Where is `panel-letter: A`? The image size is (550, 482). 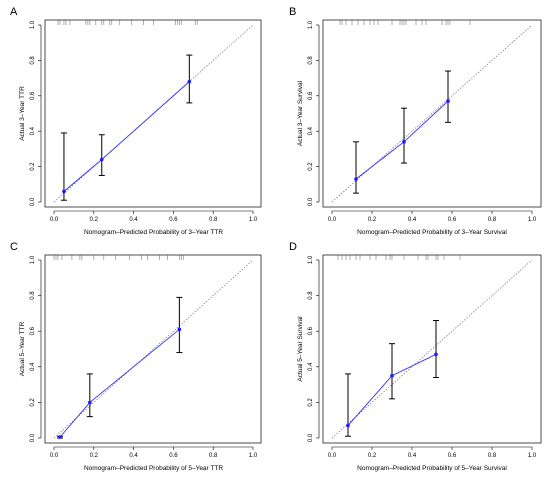 panel-letter: A is located at coordinates (14, 12).